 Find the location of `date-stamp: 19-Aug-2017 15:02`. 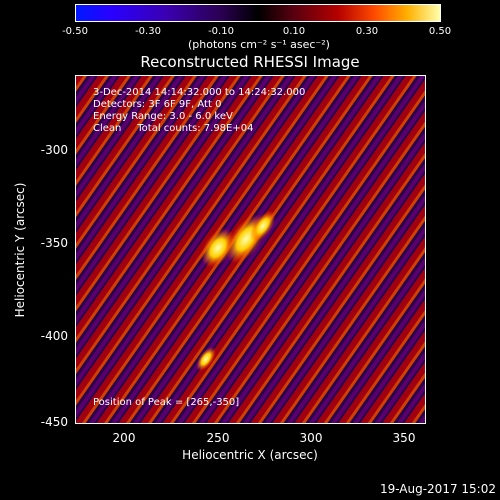

date-stamp: 19-Aug-2017 15:02 is located at coordinates (437, 489).